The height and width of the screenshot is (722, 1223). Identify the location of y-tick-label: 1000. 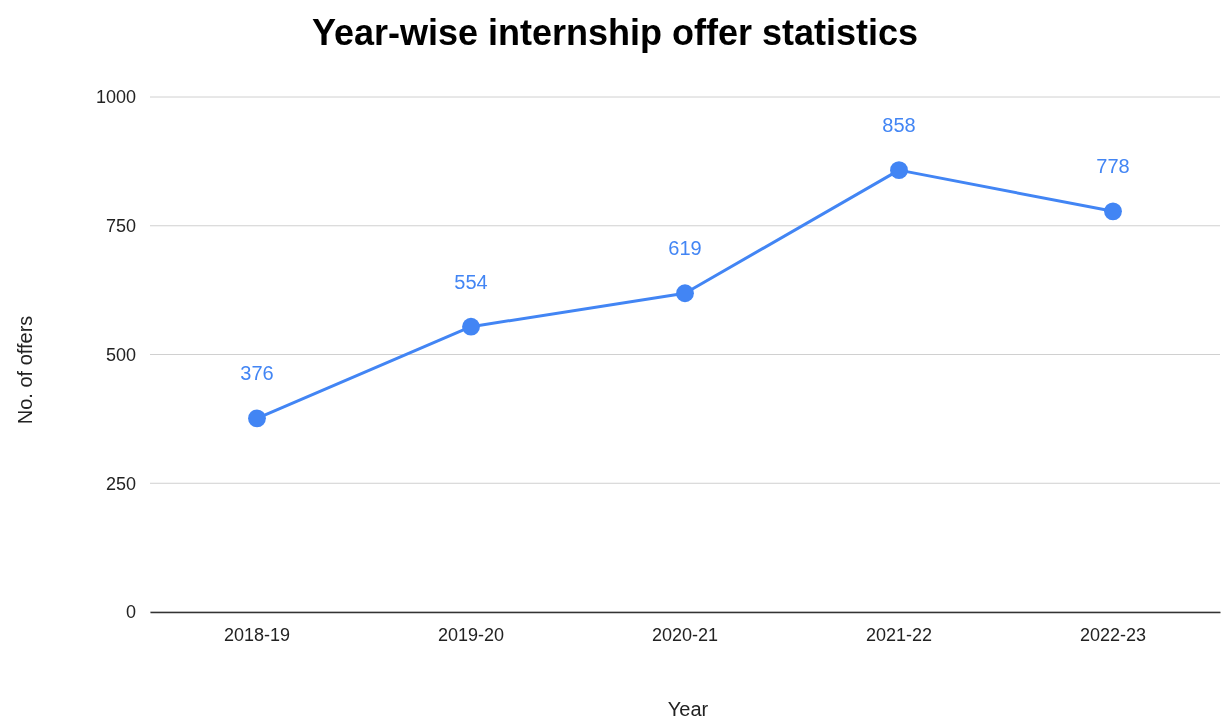
(115, 97).